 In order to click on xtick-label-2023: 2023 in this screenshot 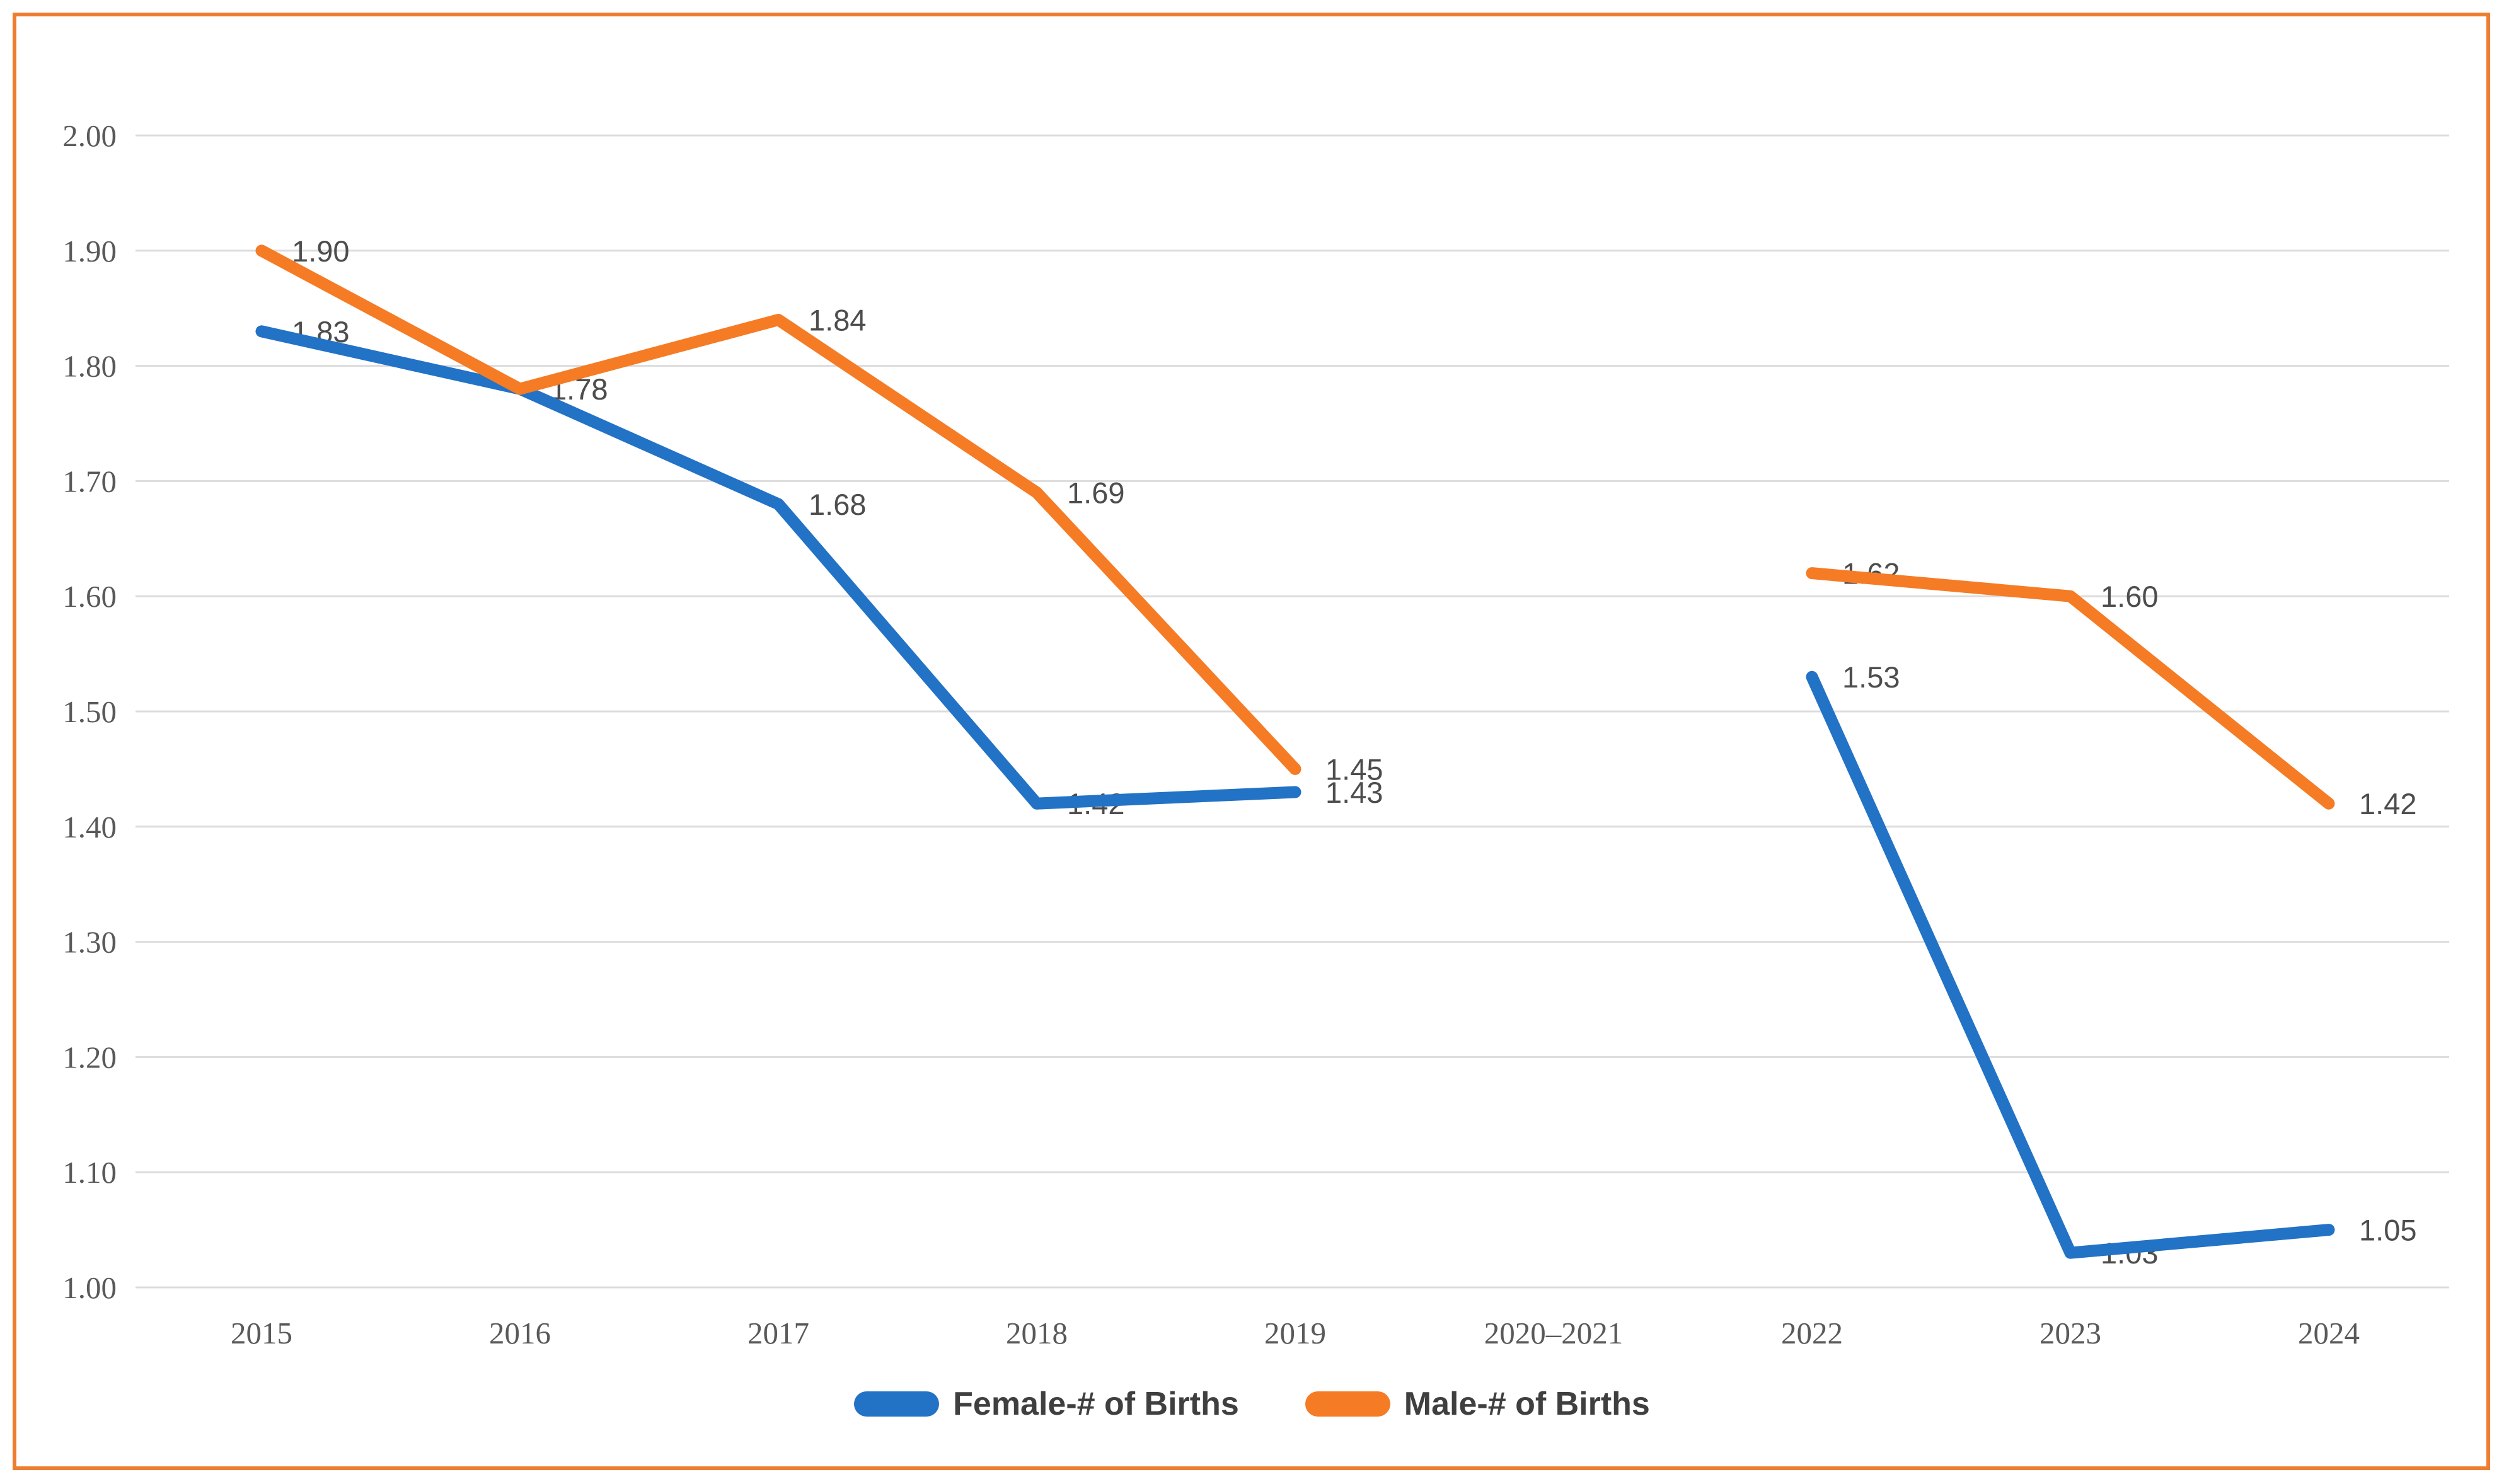, I will do `click(2070, 1333)`.